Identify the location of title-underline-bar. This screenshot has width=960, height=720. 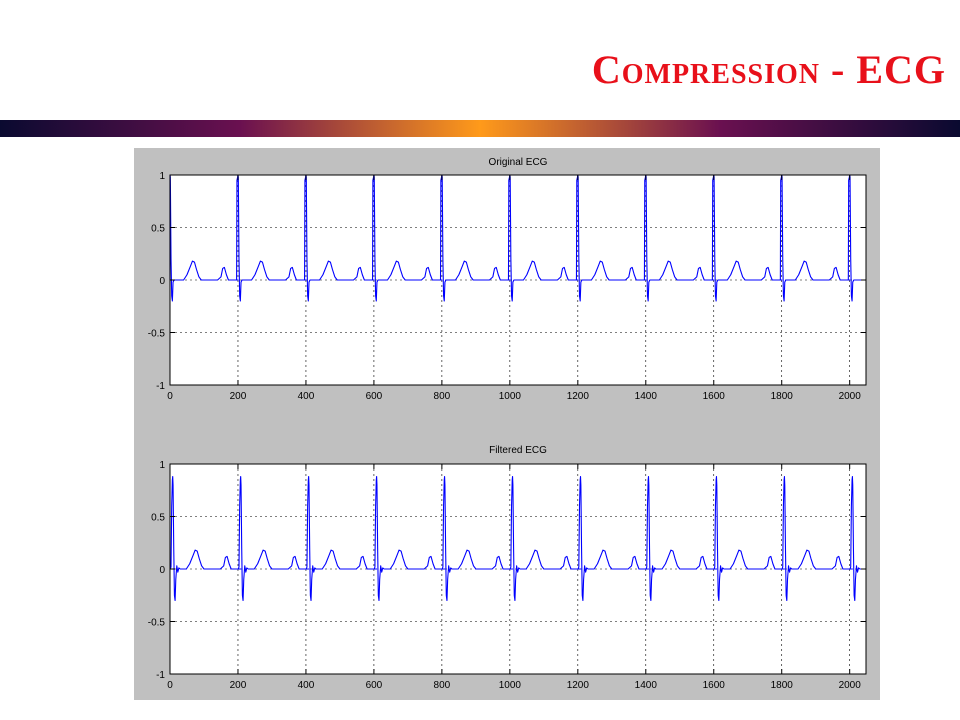
(480, 128).